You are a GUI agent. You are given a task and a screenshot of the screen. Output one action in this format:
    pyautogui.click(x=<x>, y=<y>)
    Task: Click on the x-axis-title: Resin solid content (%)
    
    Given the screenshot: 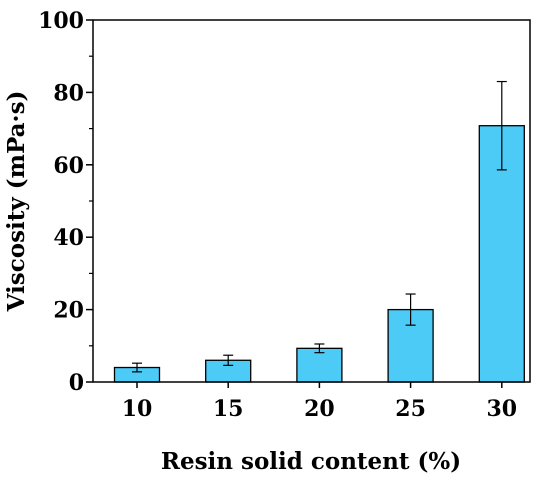 What is the action you would take?
    pyautogui.click(x=311, y=461)
    